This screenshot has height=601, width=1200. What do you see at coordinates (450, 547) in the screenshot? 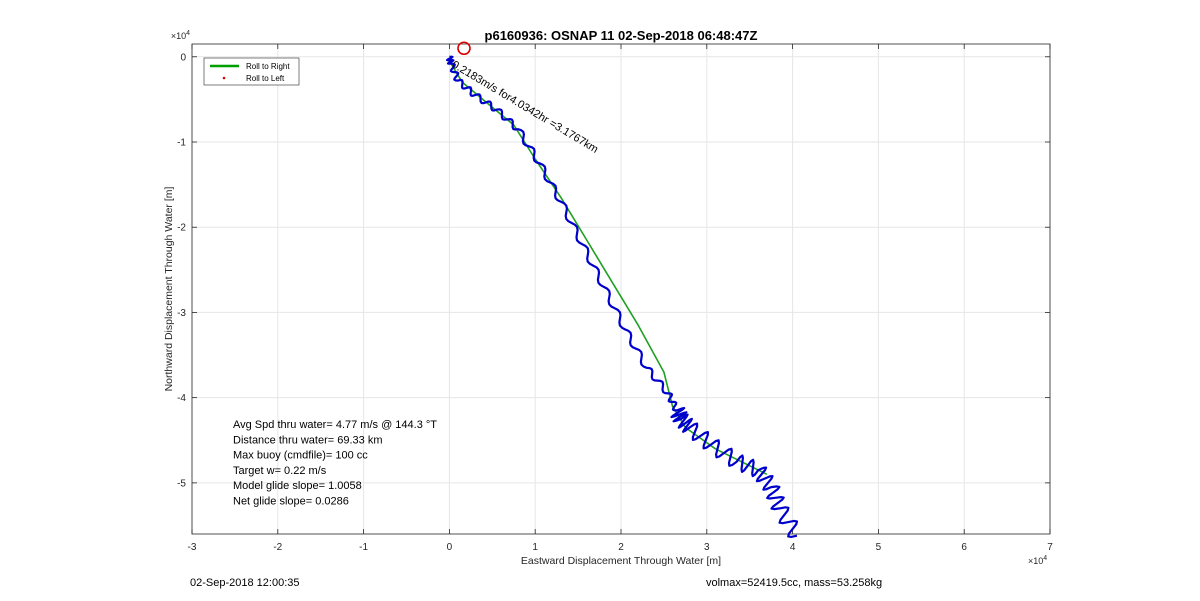
I see `x-tick-label: 0` at bounding box center [450, 547].